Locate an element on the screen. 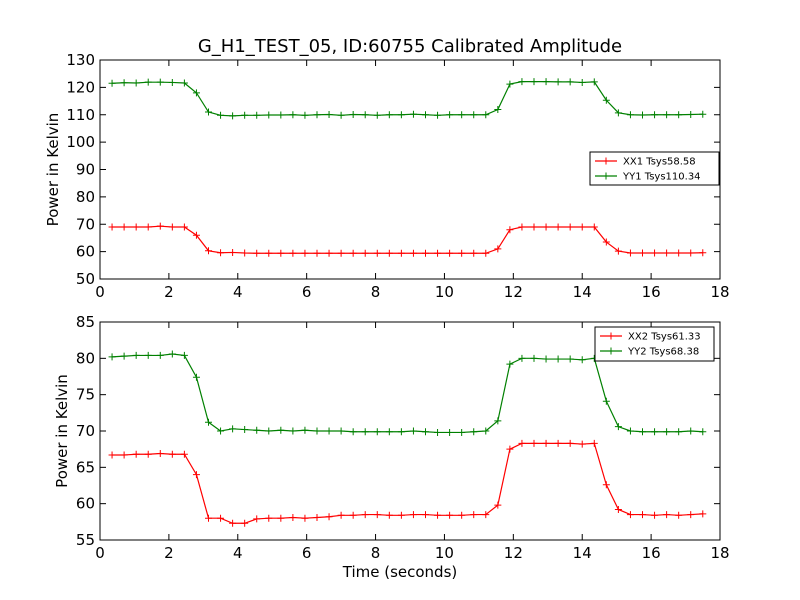 The image size is (800, 600). y-tick-label: 80 is located at coordinates (85, 358).